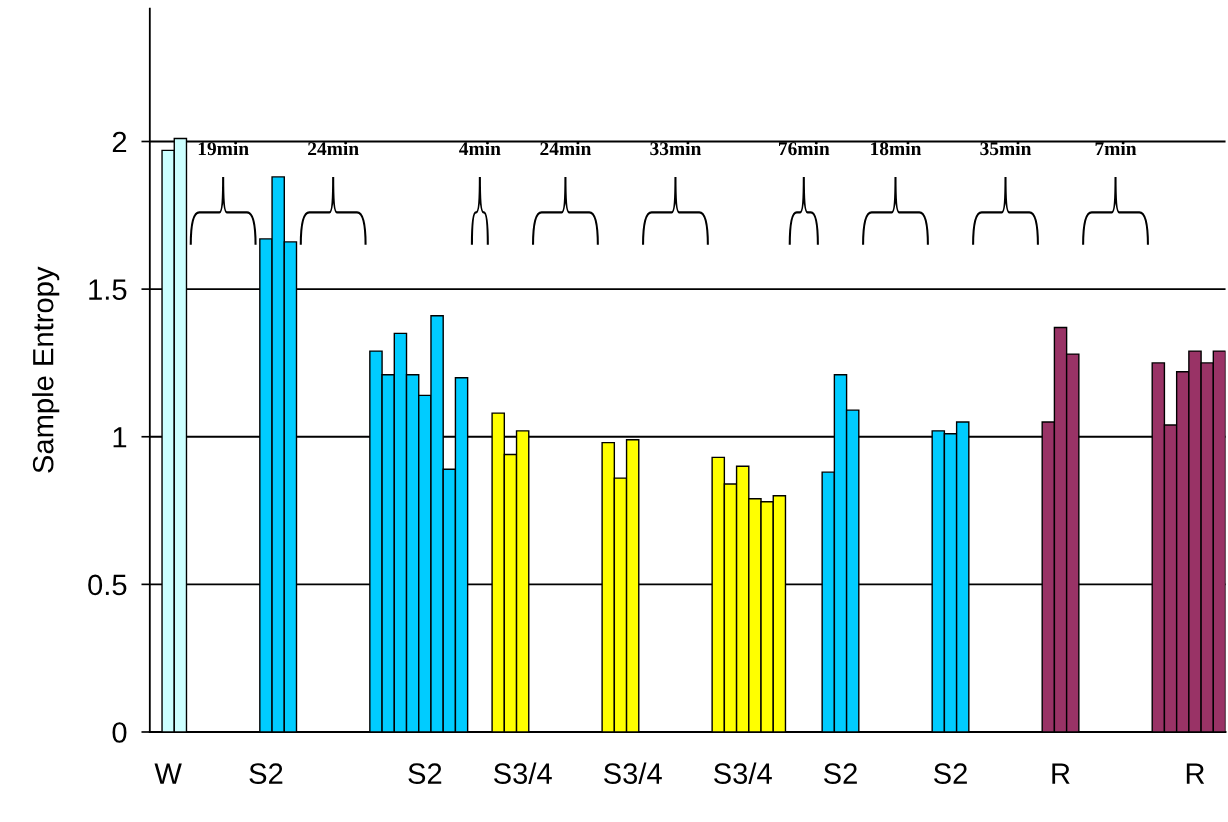 Image resolution: width=1228 pixels, height=822 pixels. Describe the element at coordinates (804, 148) in the screenshot. I see `annotation: 76min` at that location.